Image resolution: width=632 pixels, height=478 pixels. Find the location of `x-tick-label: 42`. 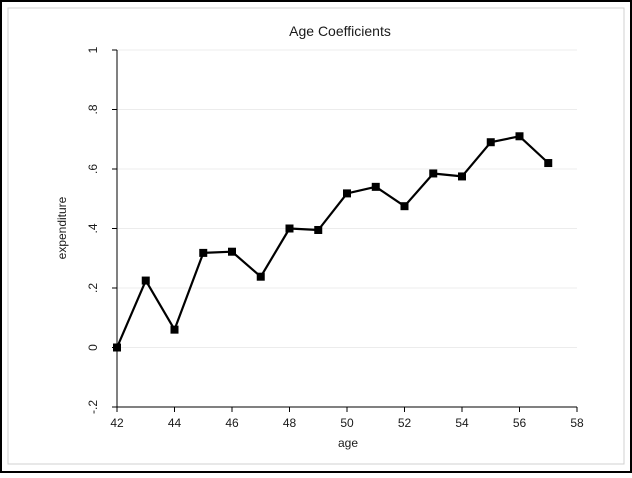

x-tick-label: 42 is located at coordinates (117, 423).